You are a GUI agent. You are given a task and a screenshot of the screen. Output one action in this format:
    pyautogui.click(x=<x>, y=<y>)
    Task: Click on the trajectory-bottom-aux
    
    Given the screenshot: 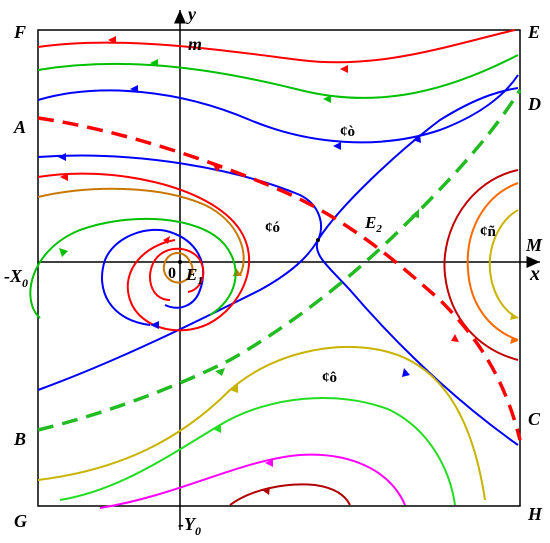 What is the action you would take?
    pyautogui.click(x=278, y=416)
    